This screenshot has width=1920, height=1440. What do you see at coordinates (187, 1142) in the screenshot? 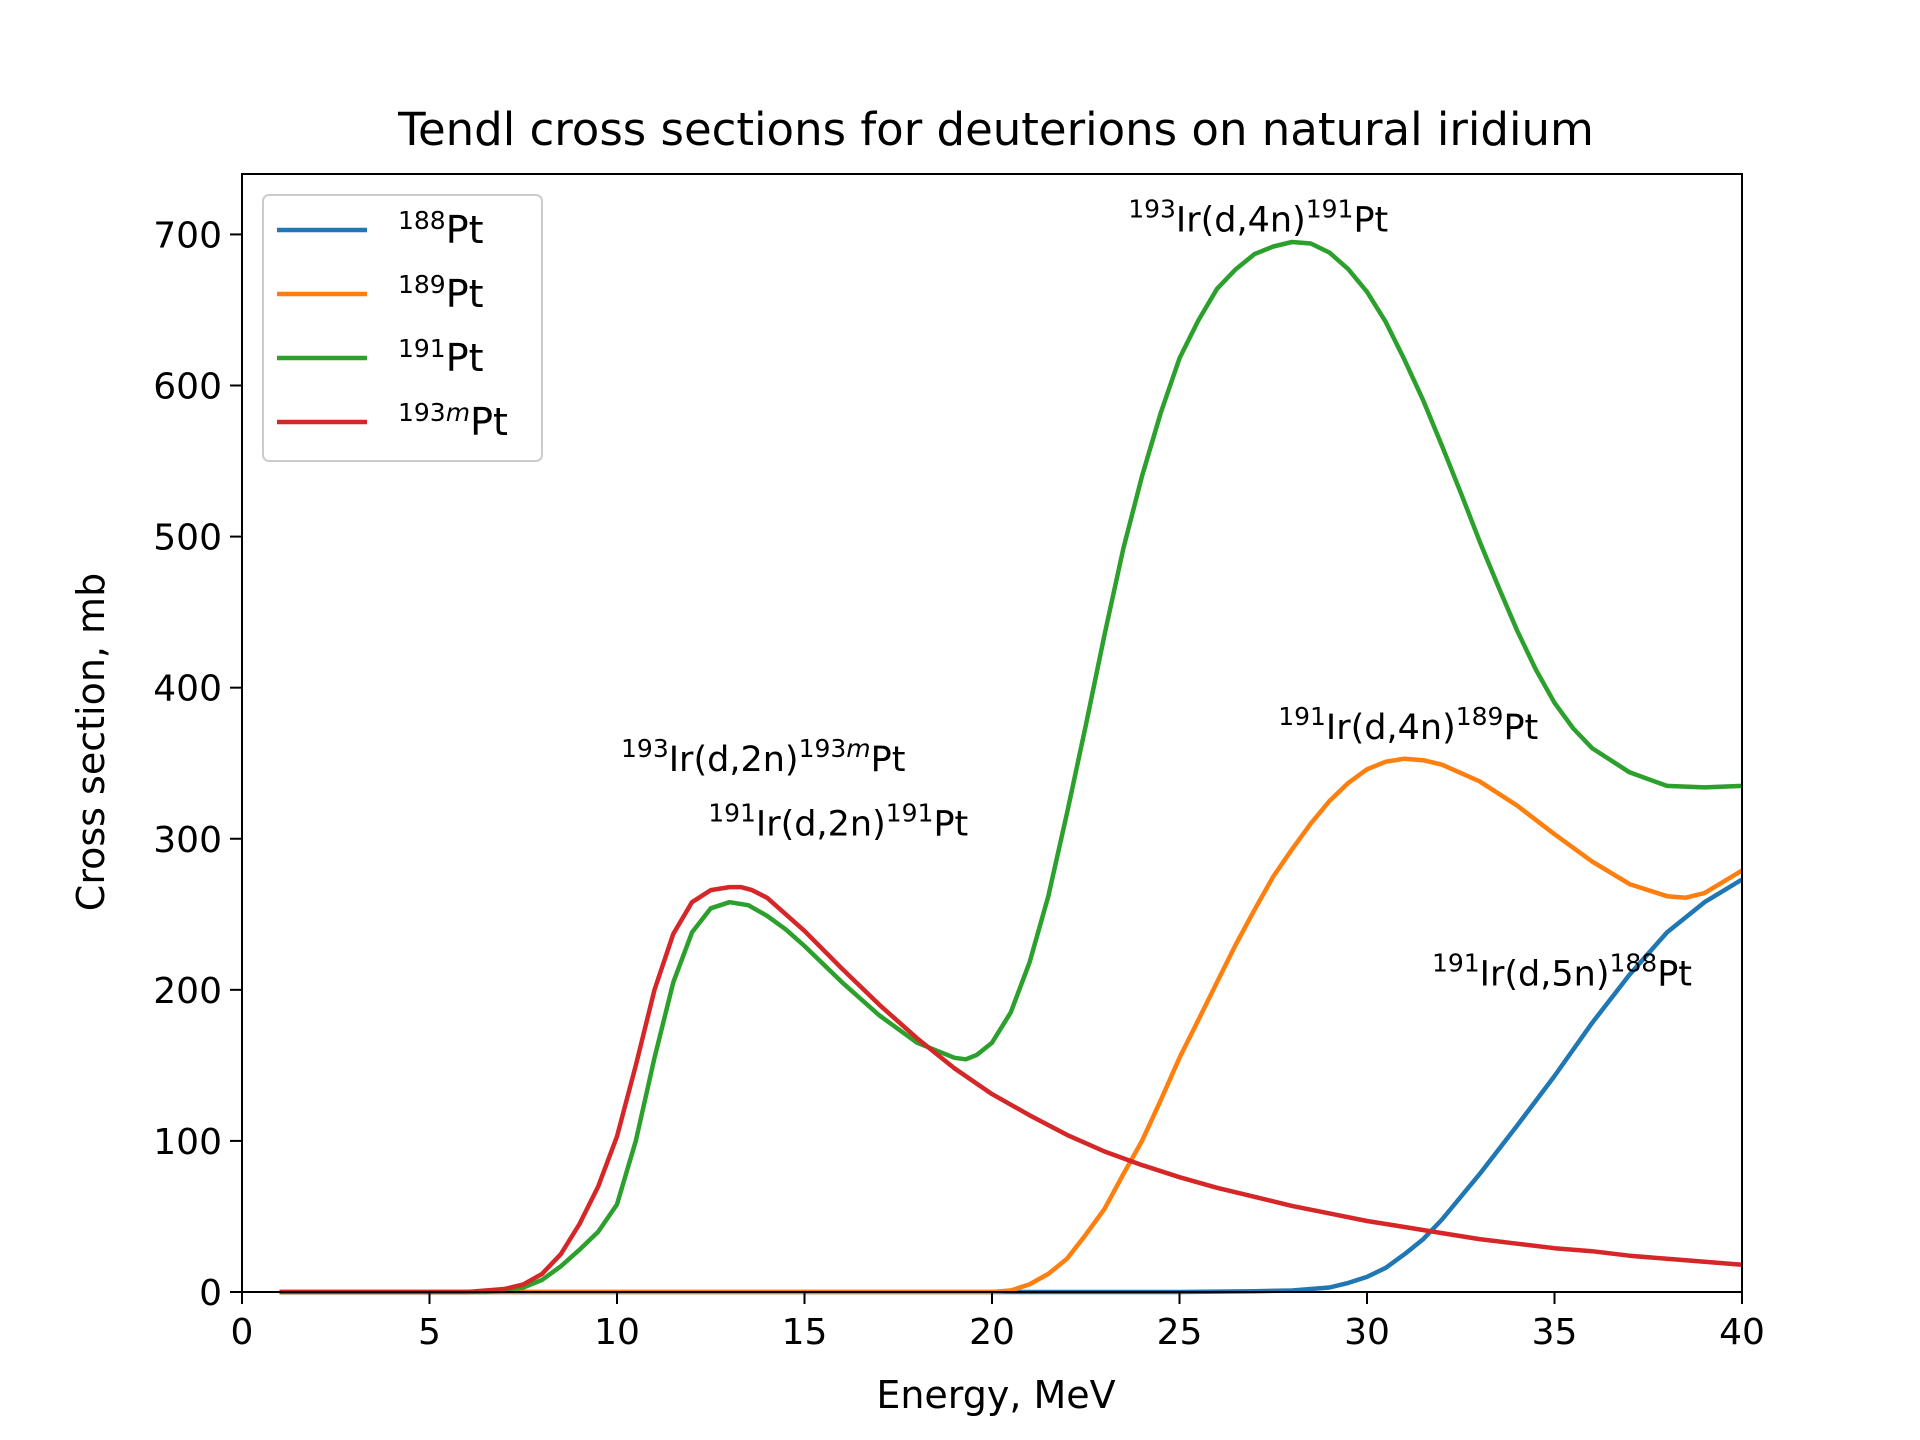
I see `y-tick-label: 100` at bounding box center [187, 1142].